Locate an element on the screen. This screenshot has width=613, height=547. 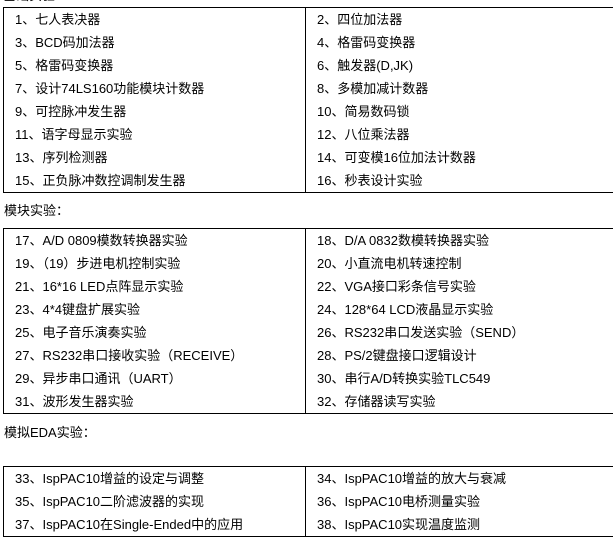
table-row: 11、语字母显示实验 12、八位乘法器 is located at coordinates (308, 134).